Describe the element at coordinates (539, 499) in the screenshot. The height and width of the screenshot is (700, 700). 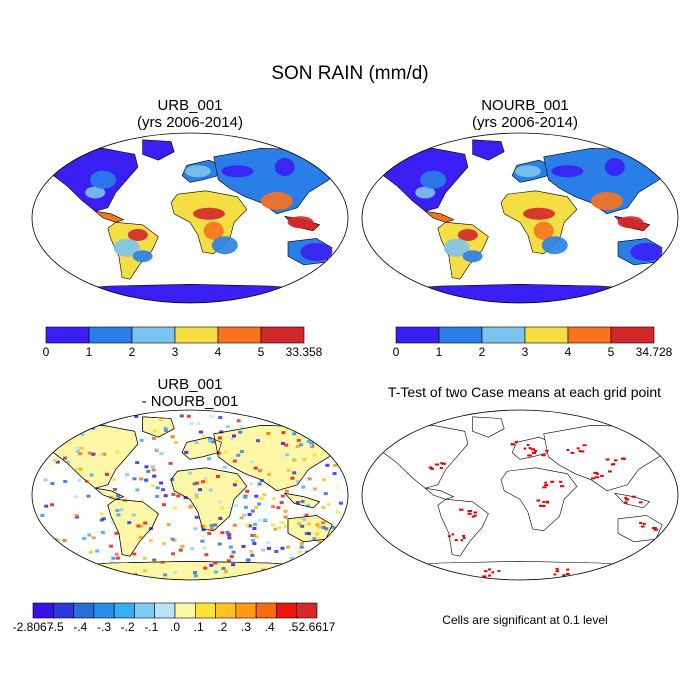
I see `map-4-africa` at that location.